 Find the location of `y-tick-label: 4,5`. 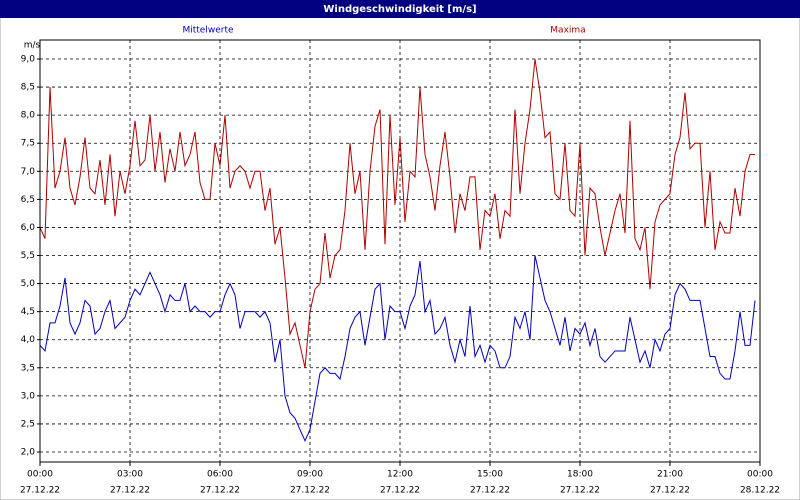

y-tick-label: 4,5 is located at coordinates (28, 312).